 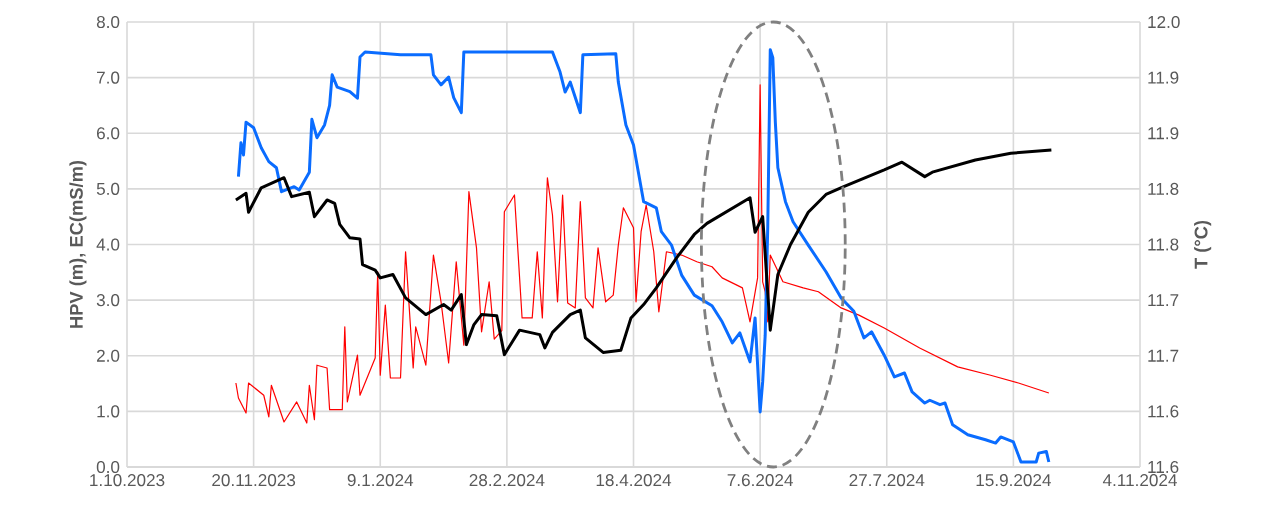 What do you see at coordinates (254, 480) in the screenshot?
I see `x-tick-label: 20.11.2023` at bounding box center [254, 480].